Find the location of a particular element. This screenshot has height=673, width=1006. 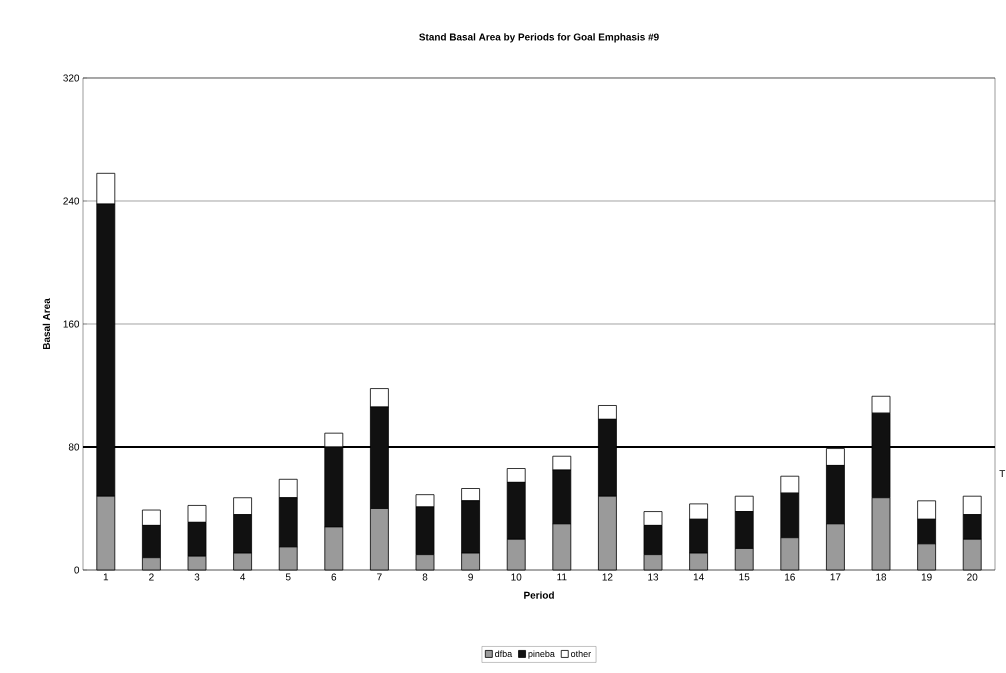

y-tick-label: 160 is located at coordinates (71, 324).